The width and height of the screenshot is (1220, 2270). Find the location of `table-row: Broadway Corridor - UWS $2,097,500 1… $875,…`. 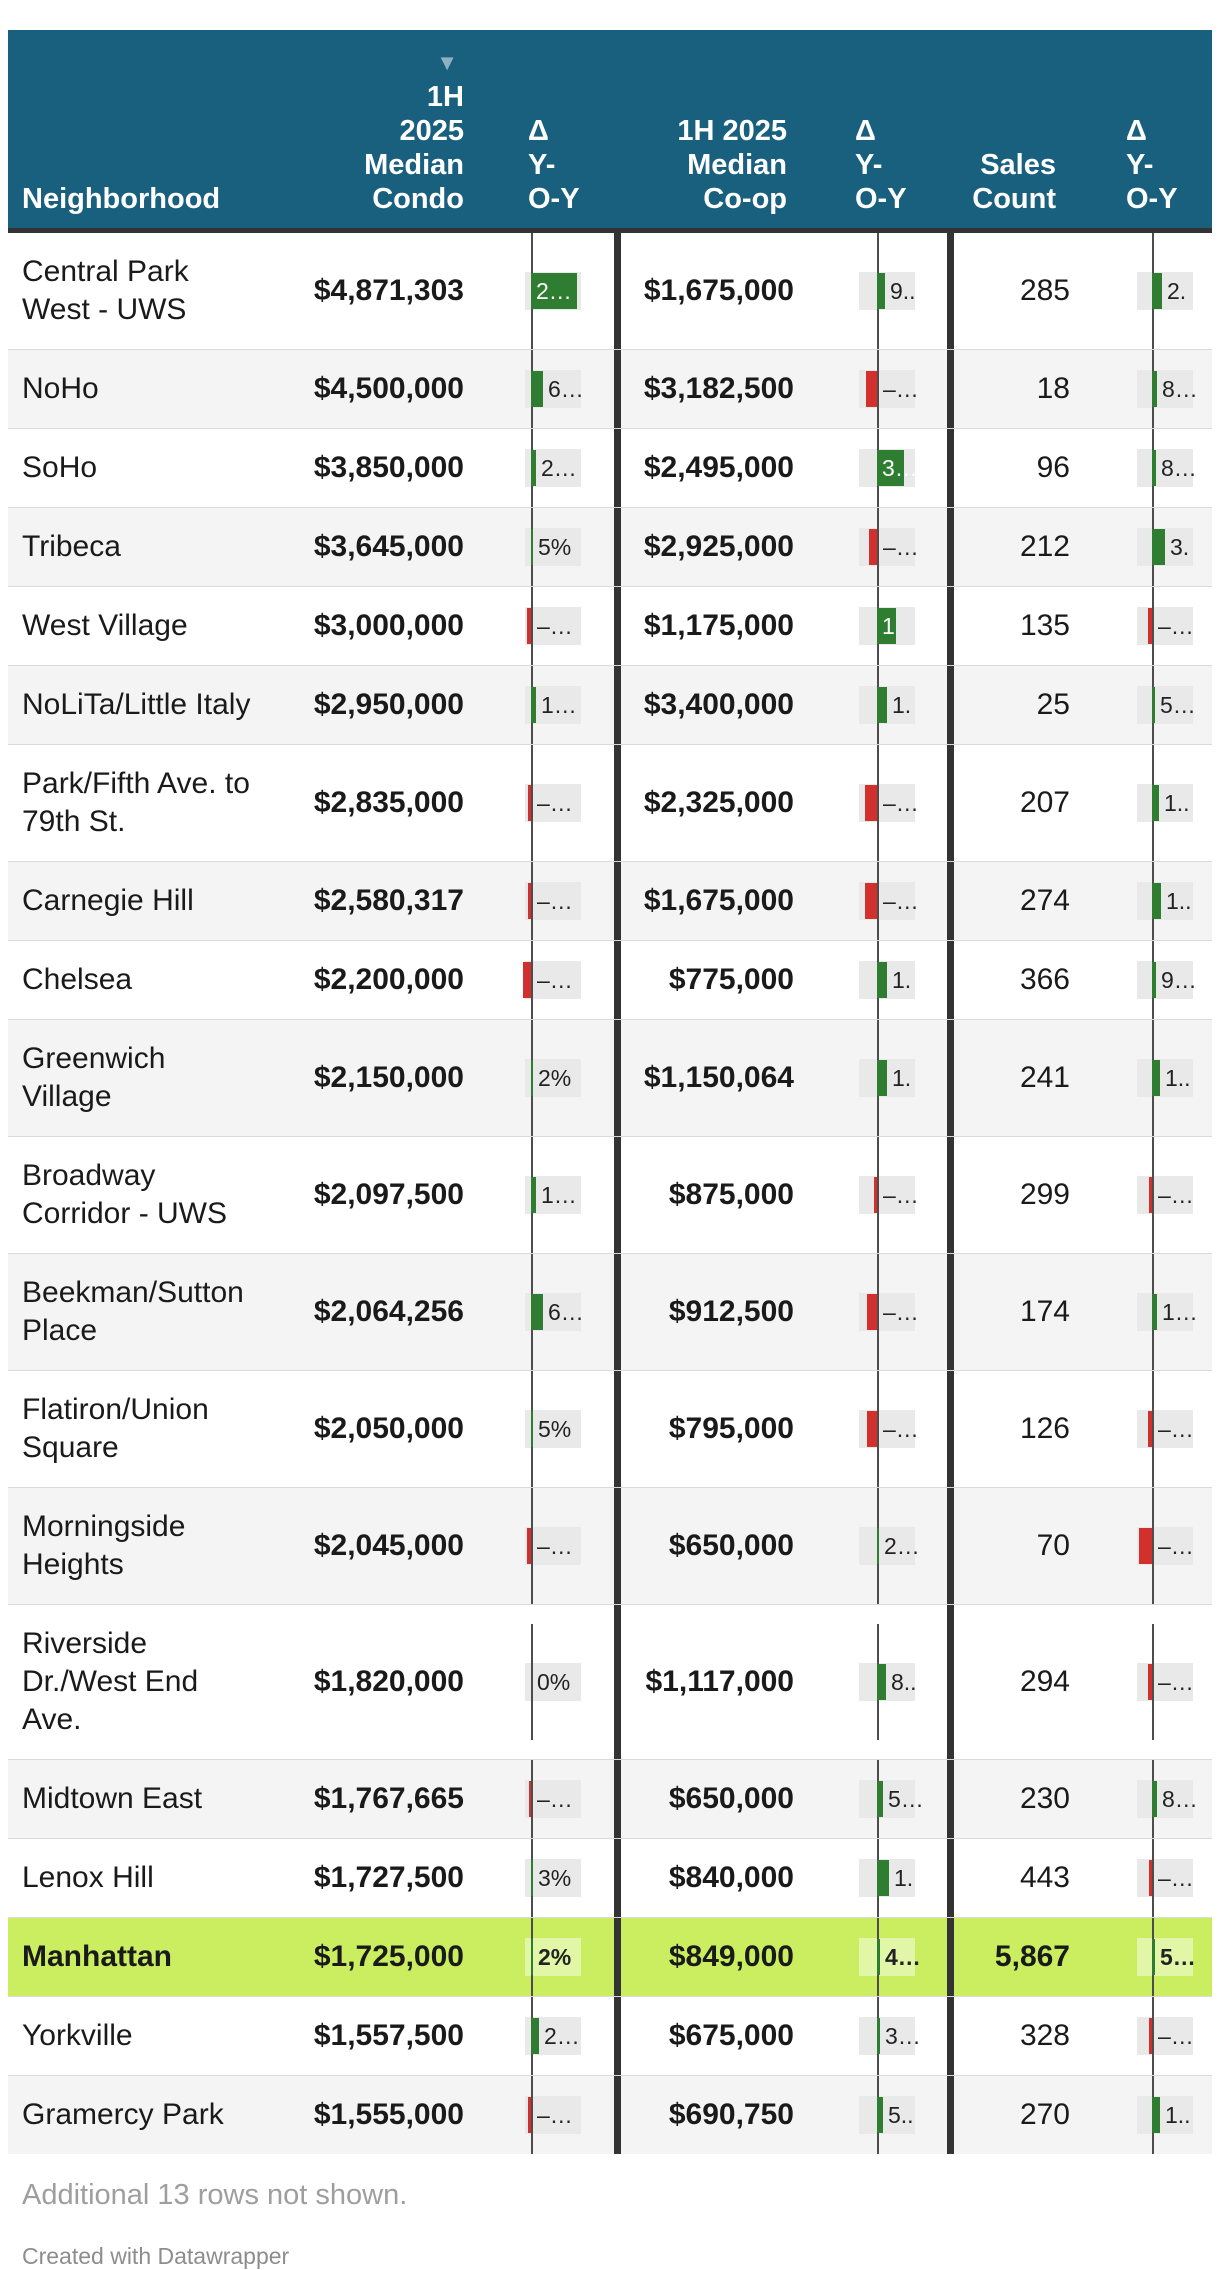

table-row: Broadway Corridor - UWS $2,097,500 1… $875,… is located at coordinates (610, 1194).